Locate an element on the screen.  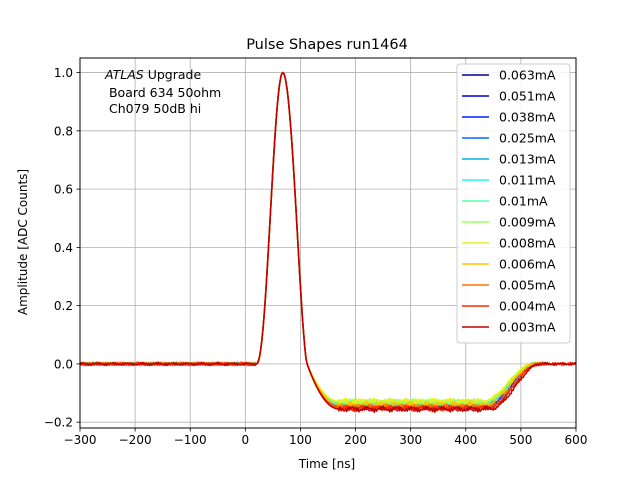
x-tick-label: −100 is located at coordinates (190, 440).